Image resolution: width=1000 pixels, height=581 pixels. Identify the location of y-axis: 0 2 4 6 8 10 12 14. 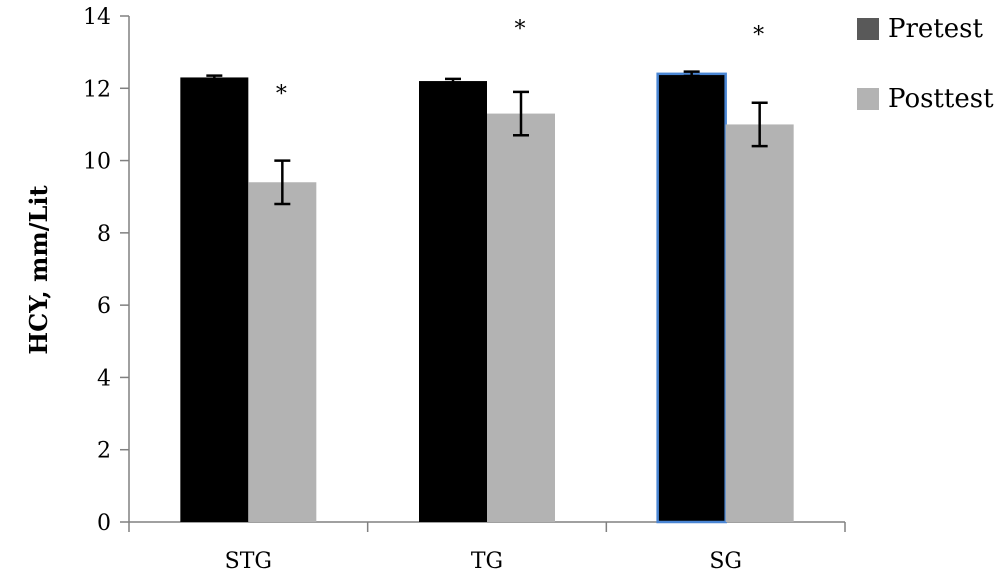
(106, 270).